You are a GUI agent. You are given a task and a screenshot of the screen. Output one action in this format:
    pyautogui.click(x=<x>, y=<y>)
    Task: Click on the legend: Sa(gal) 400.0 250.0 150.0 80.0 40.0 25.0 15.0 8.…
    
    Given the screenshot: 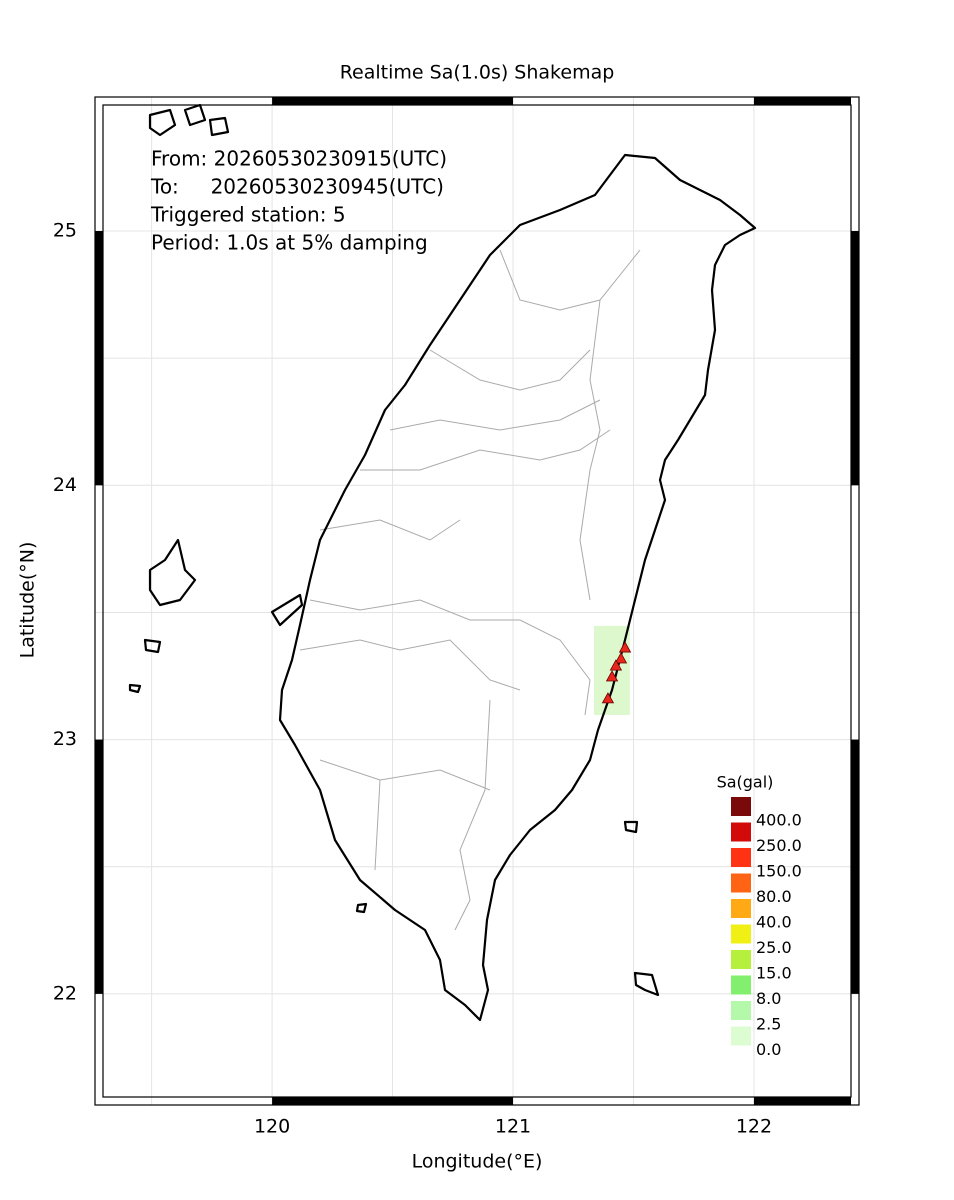 What is the action you would take?
    pyautogui.click(x=759, y=916)
    